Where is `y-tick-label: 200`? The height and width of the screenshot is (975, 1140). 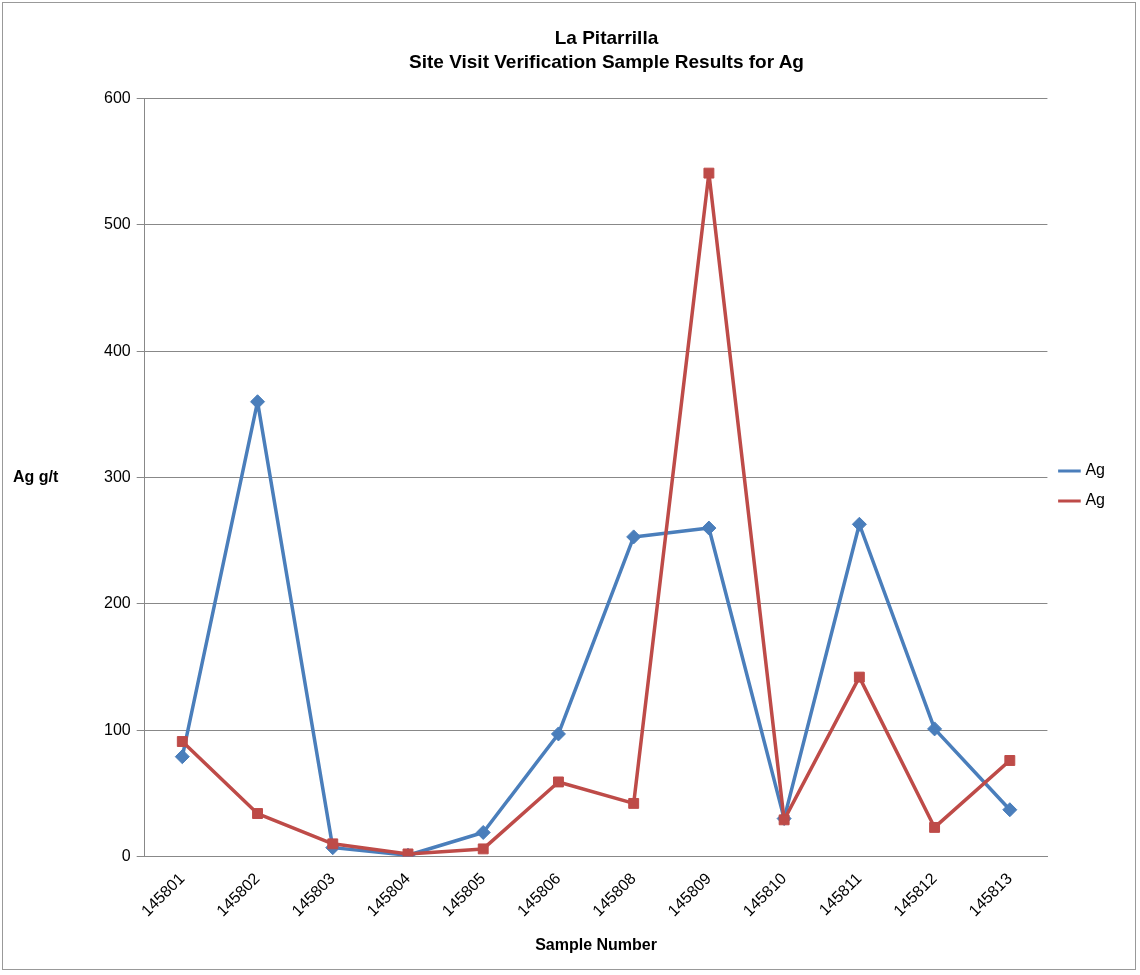 y-tick-label: 200 is located at coordinates (117, 603).